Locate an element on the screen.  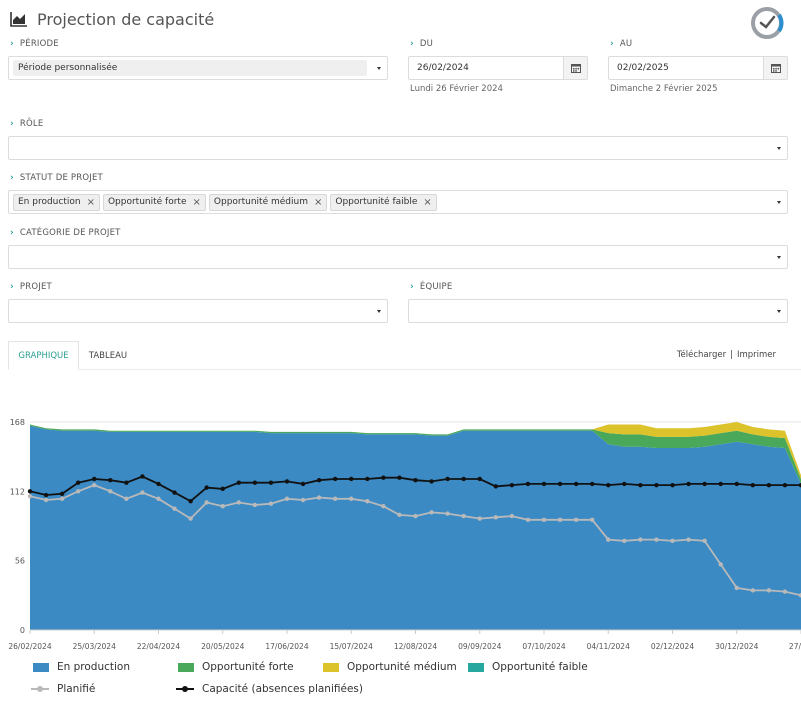
y-tick-label: 168 is located at coordinates (17, 422).